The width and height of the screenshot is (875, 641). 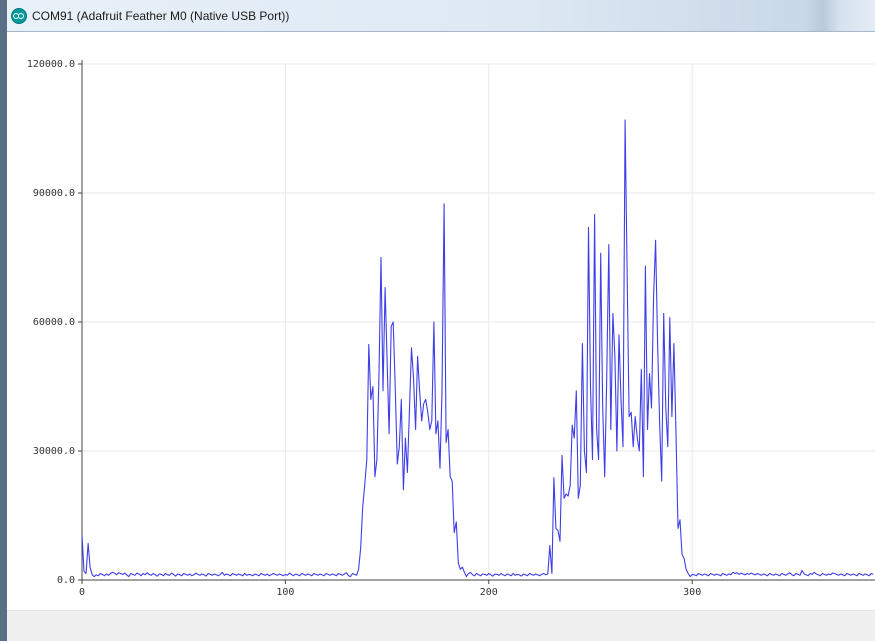 I want to click on y-axis-ticks: 0.0 30000.0 60000.0 90000.0 120000.0, so click(x=54, y=322).